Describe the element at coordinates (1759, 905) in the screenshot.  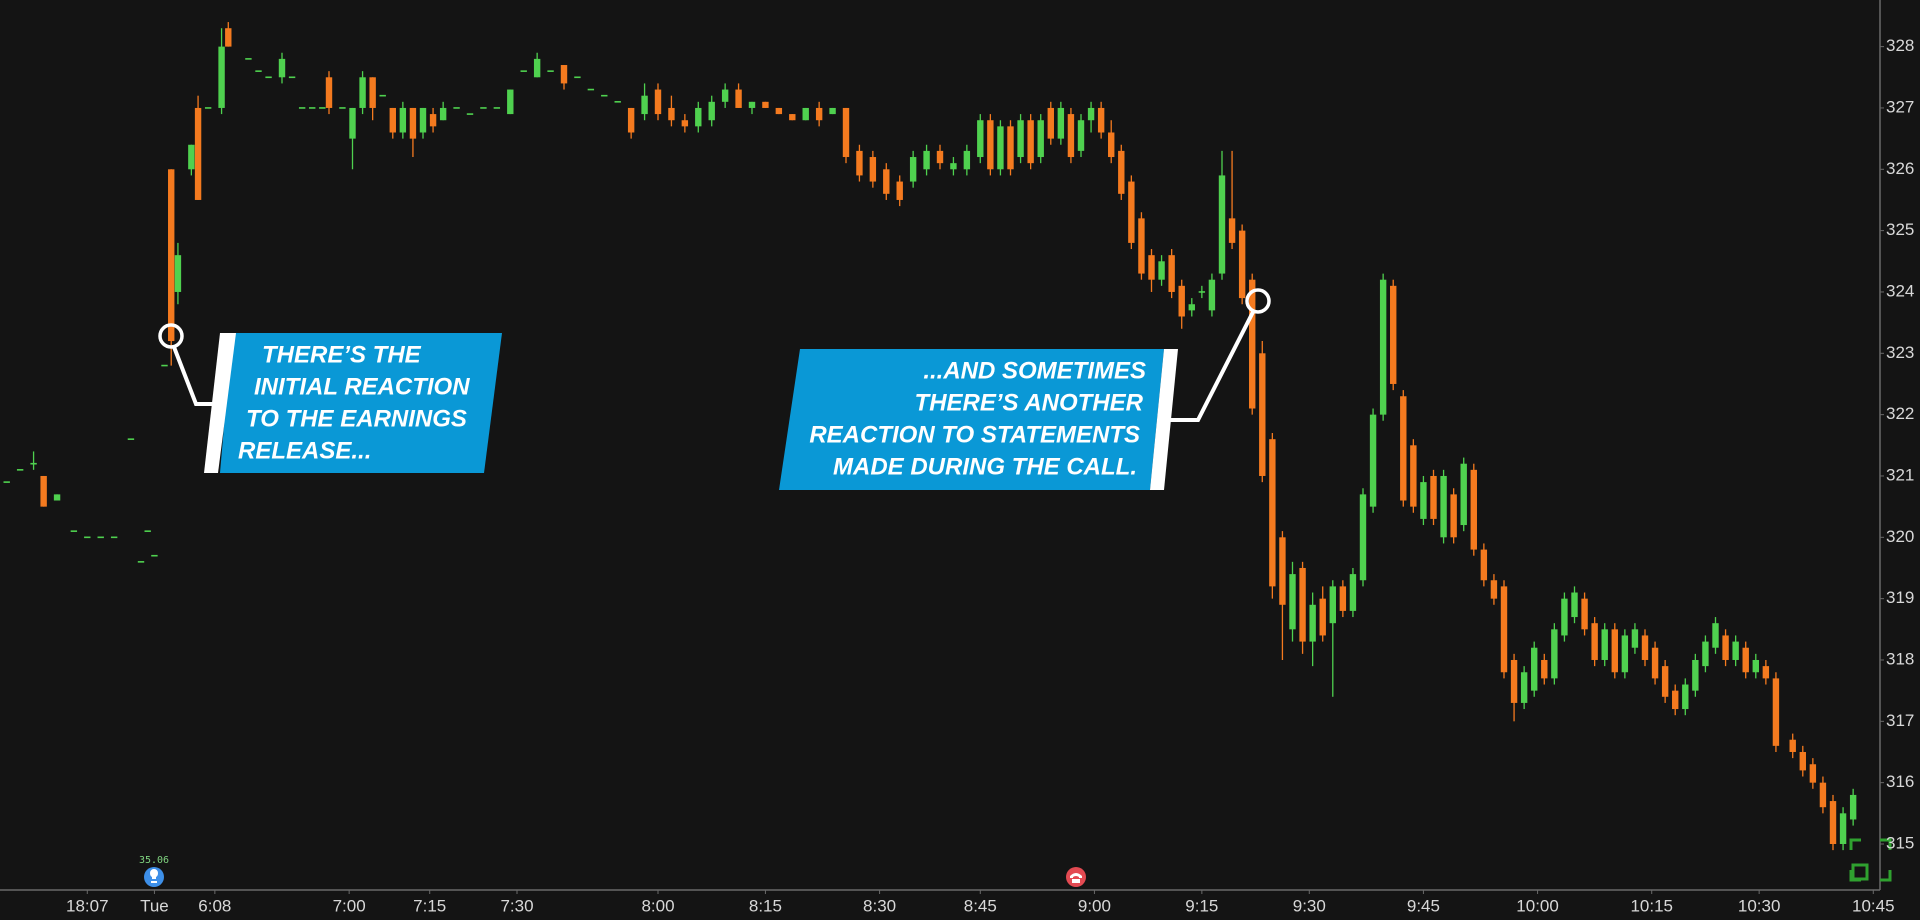
I see `x-tick-label: 10:30` at that location.